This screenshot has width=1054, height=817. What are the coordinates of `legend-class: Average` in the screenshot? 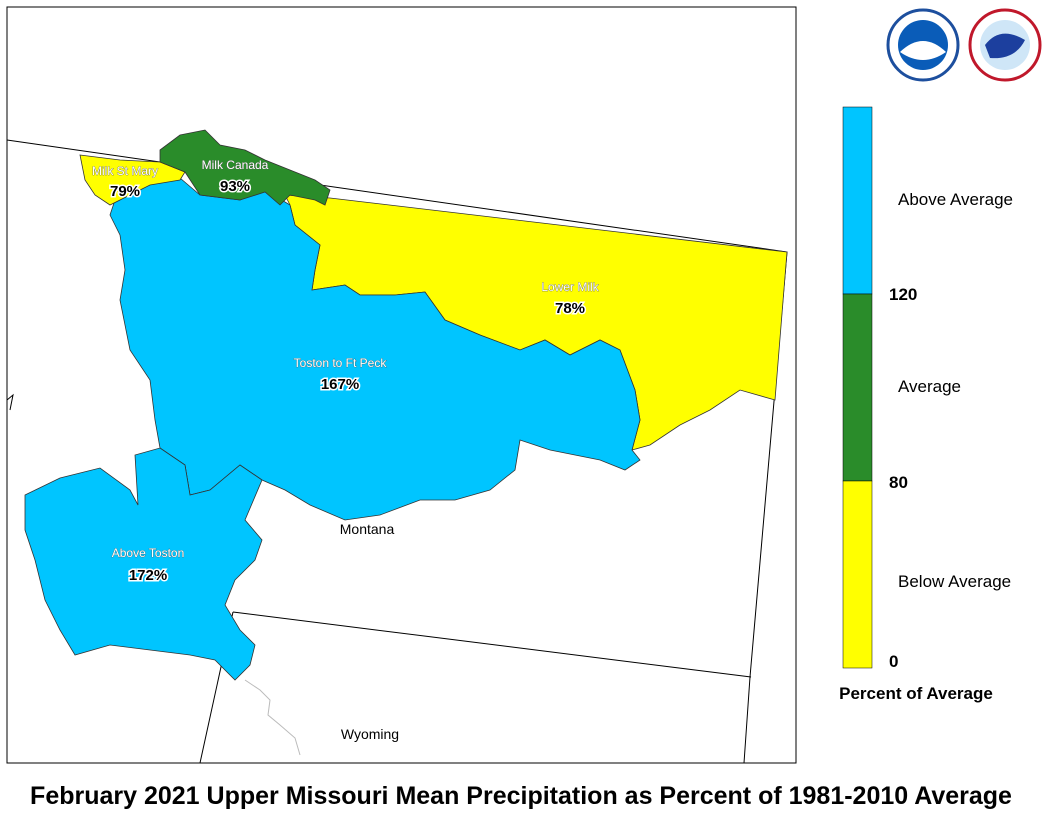 It's located at (929, 386).